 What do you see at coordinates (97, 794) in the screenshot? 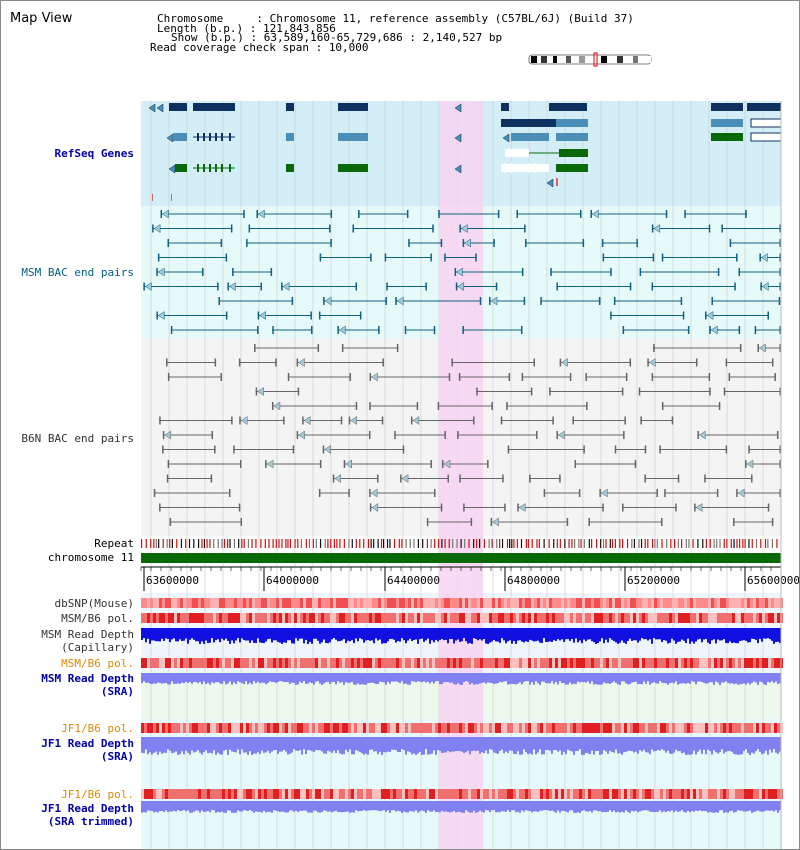
I see `track-label-jf1-pol-2: JF1/B6 pol.` at bounding box center [97, 794].